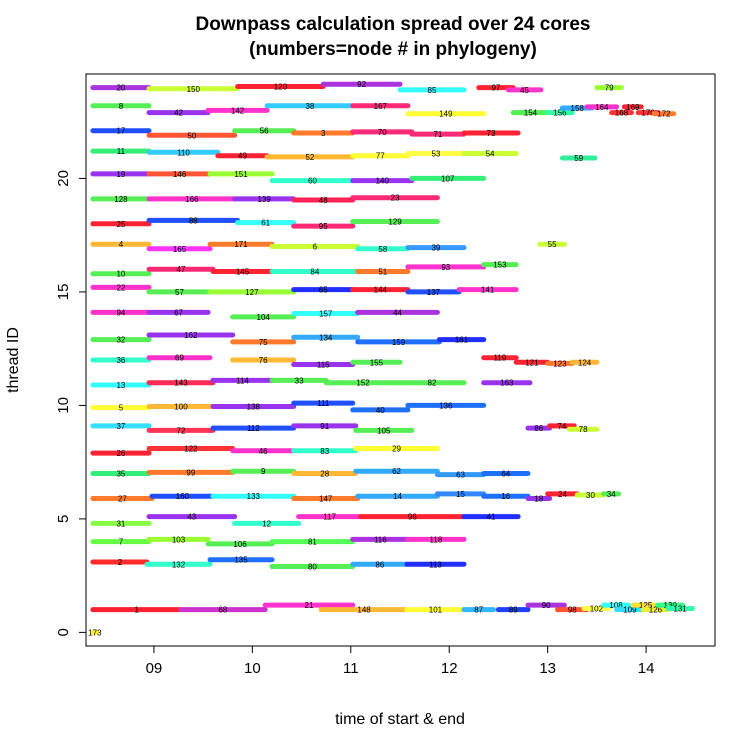 This screenshot has width=749, height=737. Describe the element at coordinates (552, 244) in the screenshot. I see `segment-label-node-55: 55` at that location.